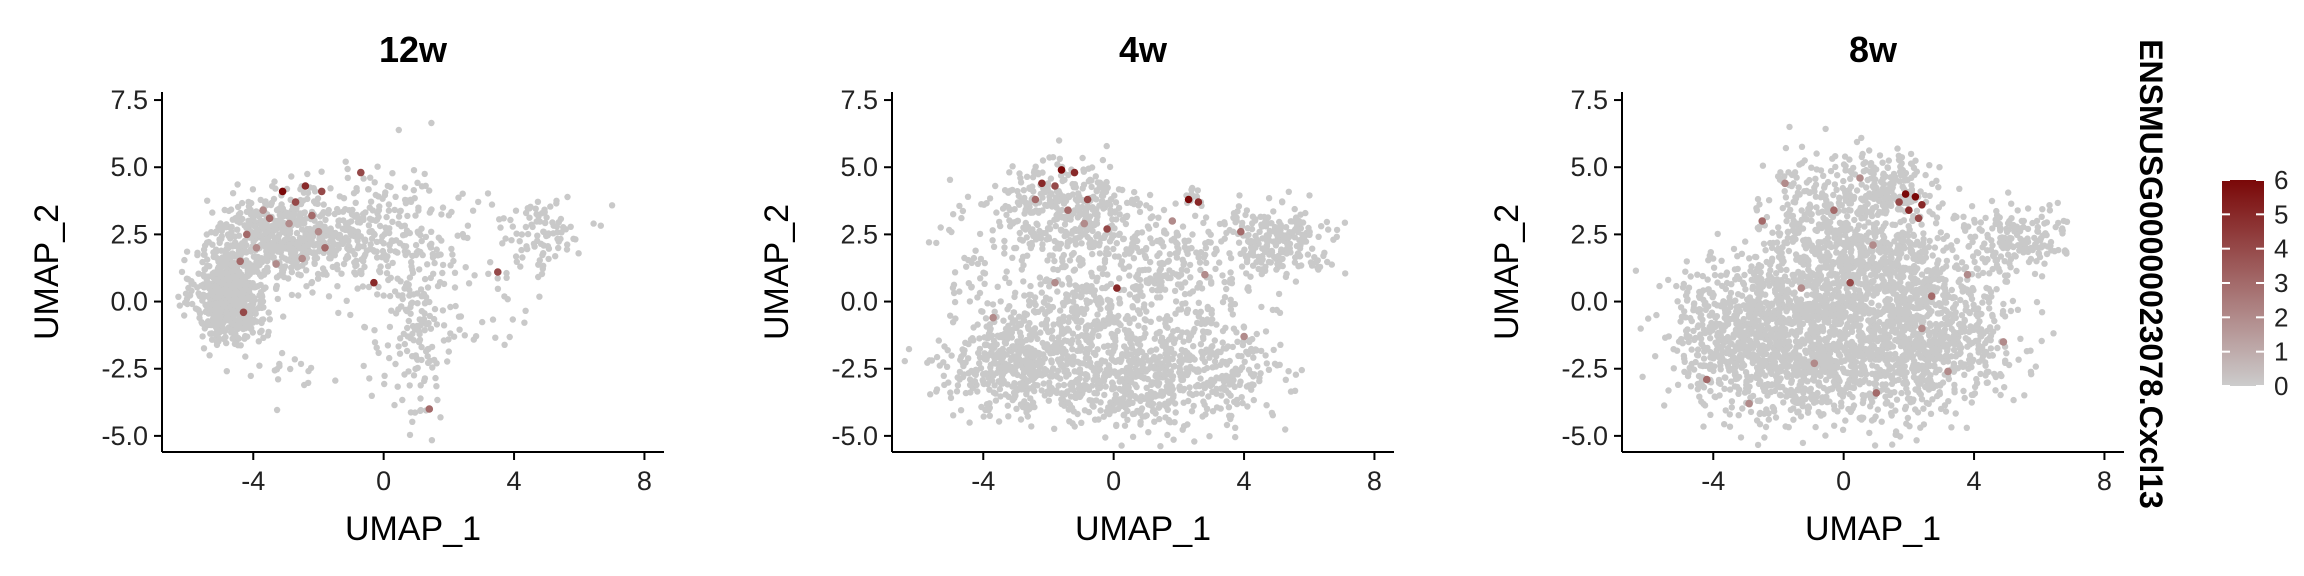  What do you see at coordinates (413, 529) in the screenshot?
I see `x-axis-label: UMAP_1` at bounding box center [413, 529].